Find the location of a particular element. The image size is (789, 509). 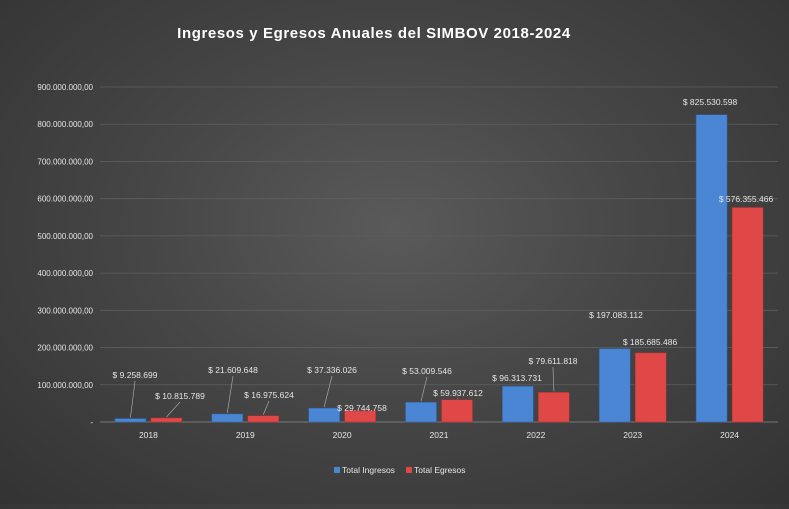

x-tick-label: 2021 is located at coordinates (439, 435).